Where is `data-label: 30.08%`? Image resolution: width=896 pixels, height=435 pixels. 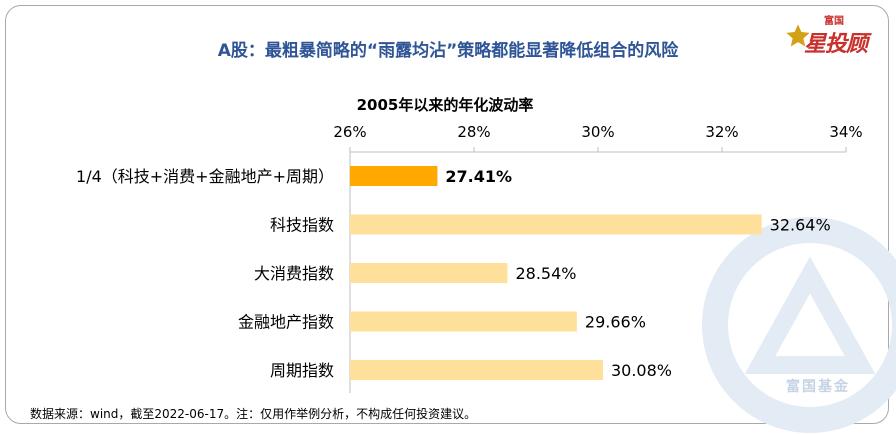 data-label: 30.08% is located at coordinates (641, 370).